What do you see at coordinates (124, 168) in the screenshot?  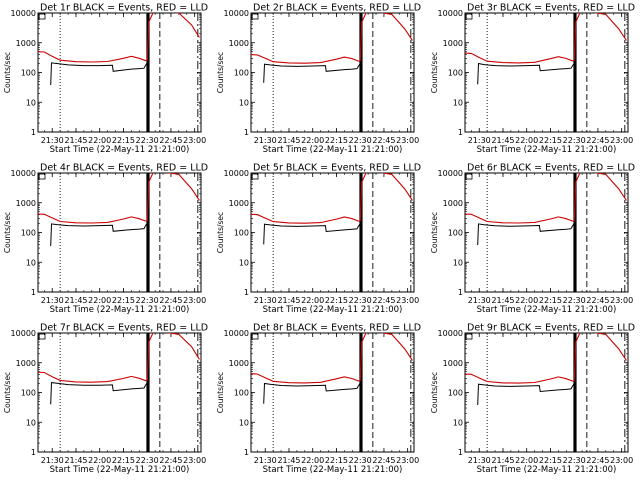 I see `panel-title: Det 4r BLACK = Events, RED = LLD` at bounding box center [124, 168].